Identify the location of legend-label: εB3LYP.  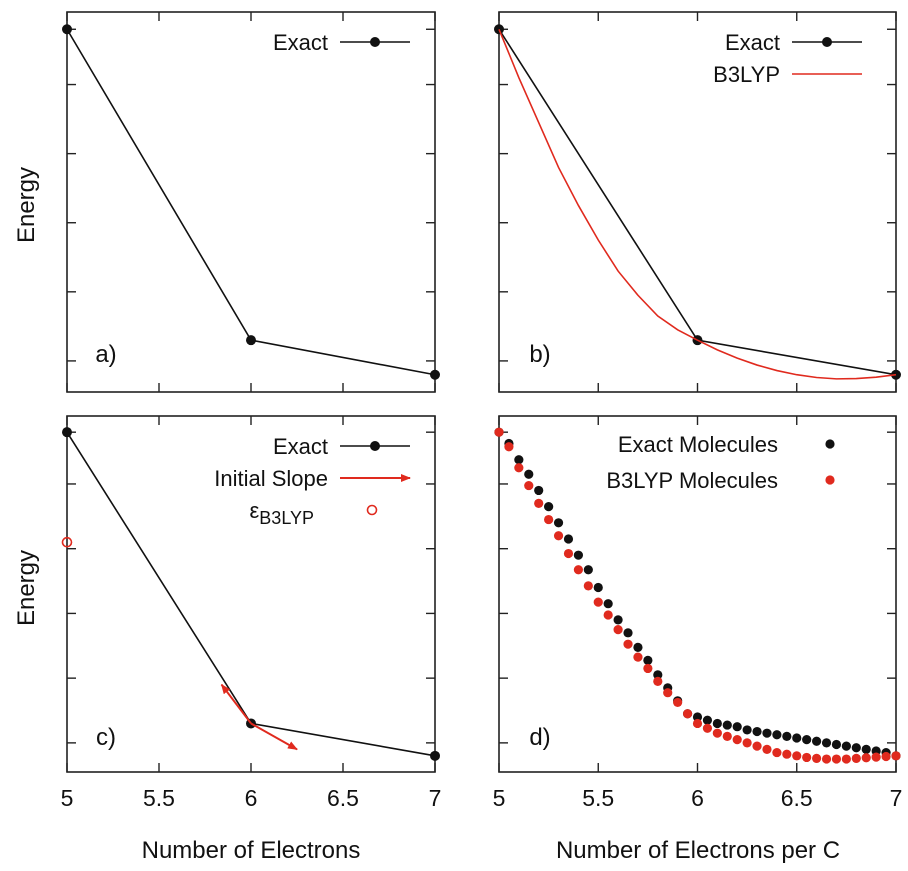
(281, 513).